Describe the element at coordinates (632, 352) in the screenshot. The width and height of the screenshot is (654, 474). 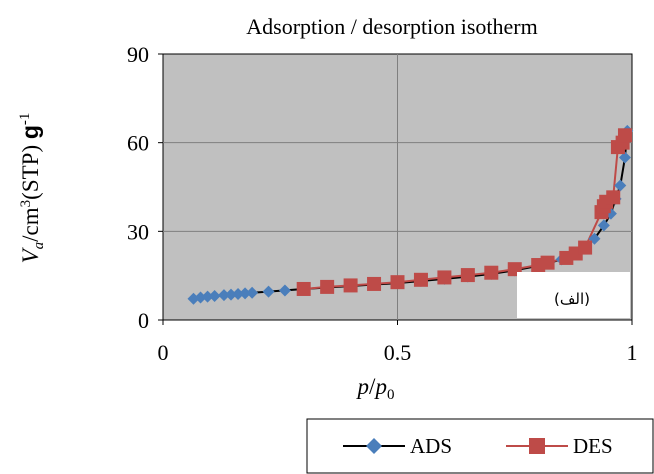
I see `x-tick-label: 1` at that location.